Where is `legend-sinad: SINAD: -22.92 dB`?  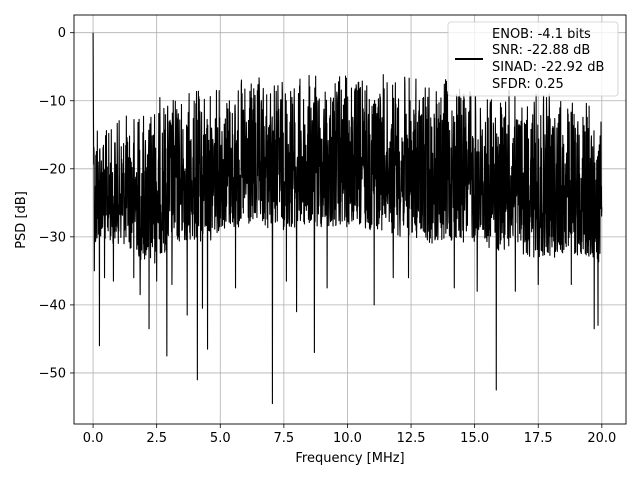 legend-sinad: SINAD: -22.92 dB is located at coordinates (548, 67).